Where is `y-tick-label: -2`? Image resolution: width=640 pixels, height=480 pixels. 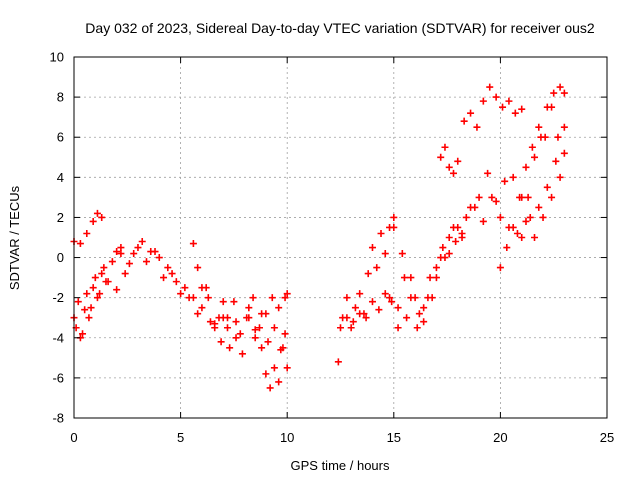 y-tick-label: -2 is located at coordinates (58, 297).